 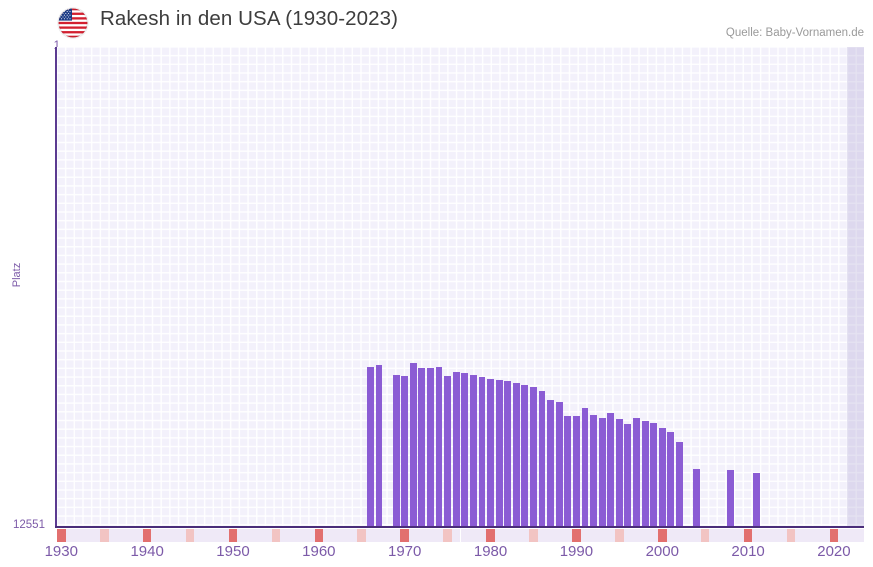 What do you see at coordinates (319, 551) in the screenshot?
I see `x-axis-tick-label: 1960` at bounding box center [319, 551].